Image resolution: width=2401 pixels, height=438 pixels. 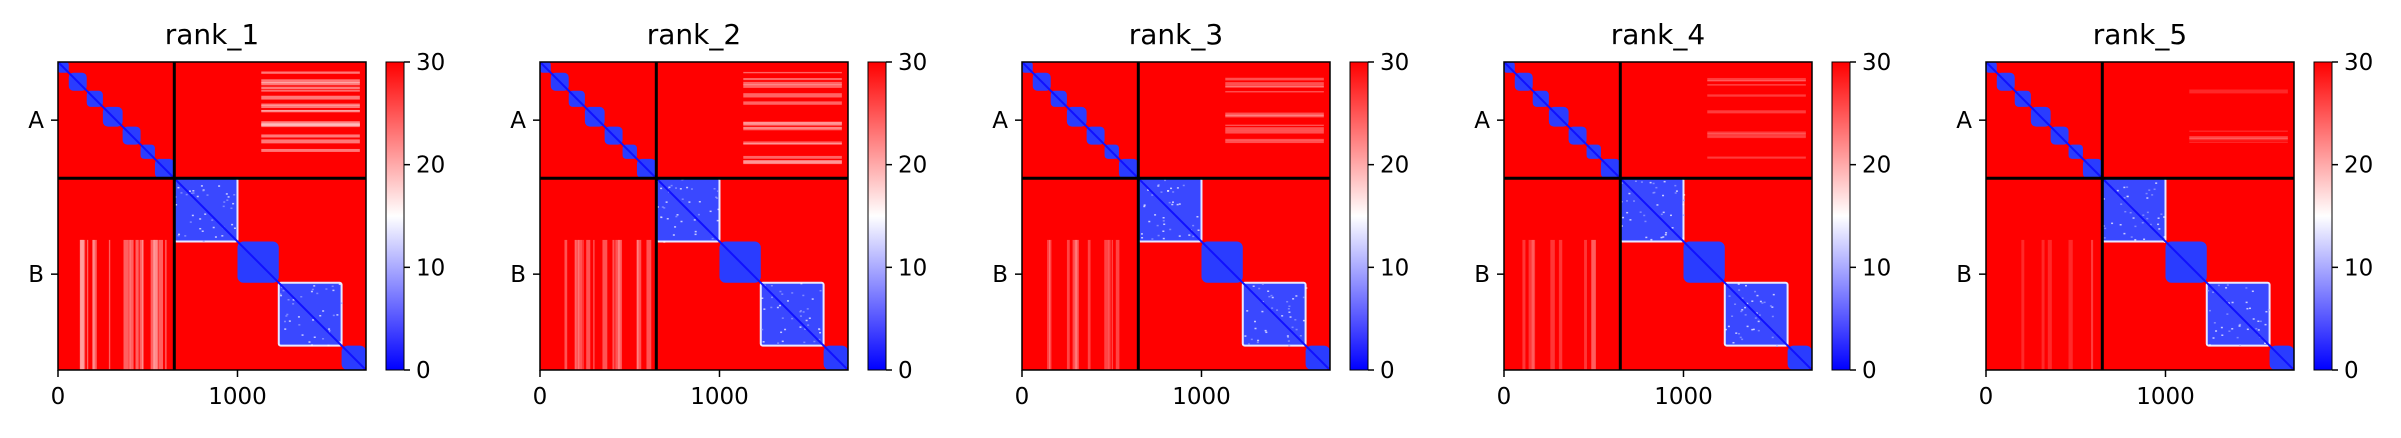 I want to click on heatmap, so click(x=1176, y=216).